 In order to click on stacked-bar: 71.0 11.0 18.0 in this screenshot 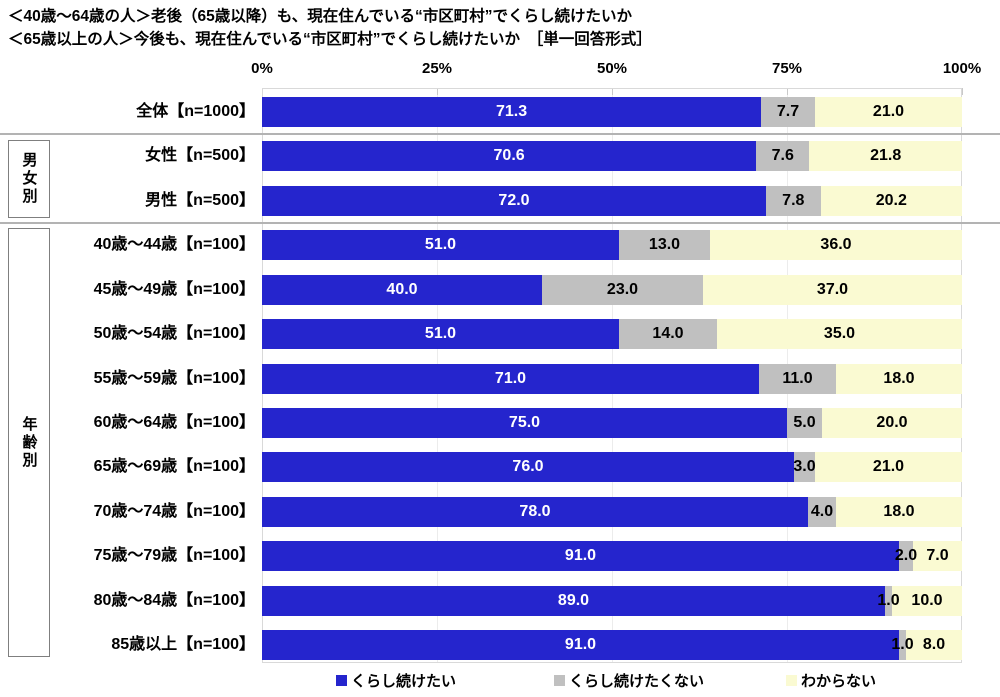, I will do `click(612, 379)`.